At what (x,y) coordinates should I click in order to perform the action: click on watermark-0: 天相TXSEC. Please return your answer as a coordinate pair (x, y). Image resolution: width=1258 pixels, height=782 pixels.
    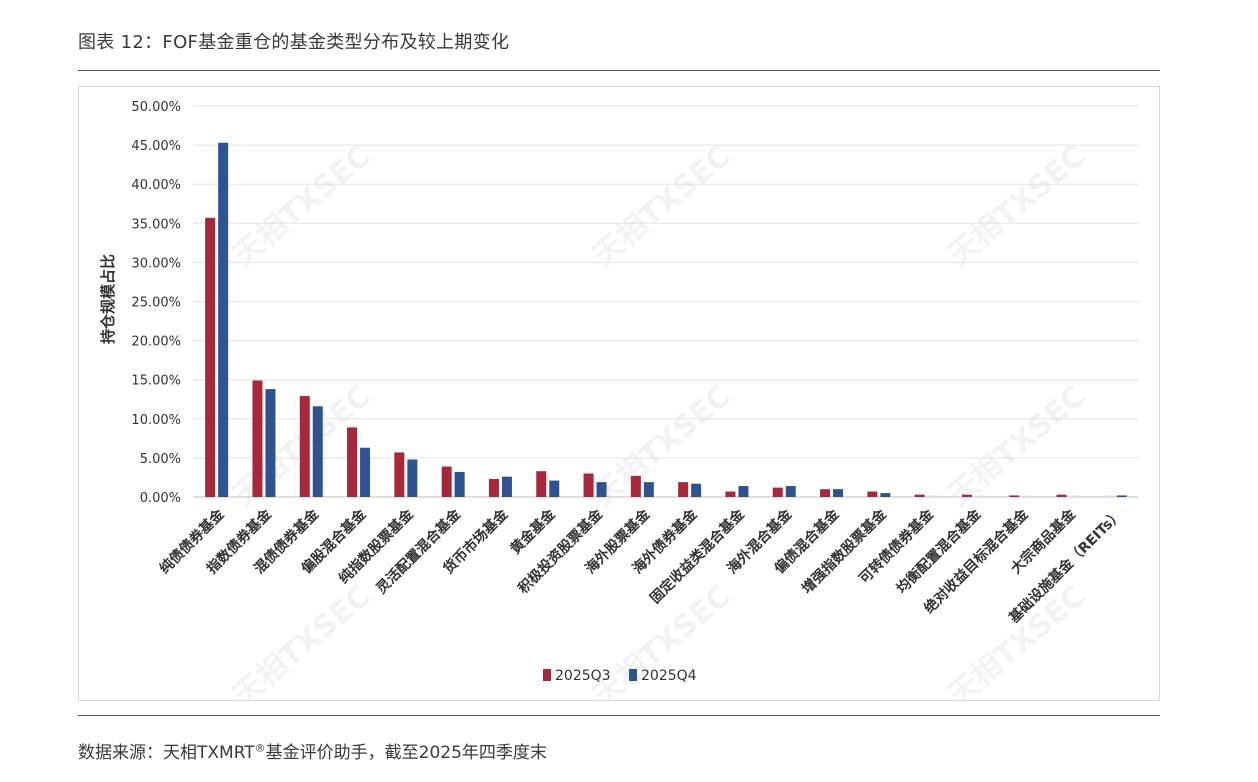
    Looking at the image, I should click on (302, 206).